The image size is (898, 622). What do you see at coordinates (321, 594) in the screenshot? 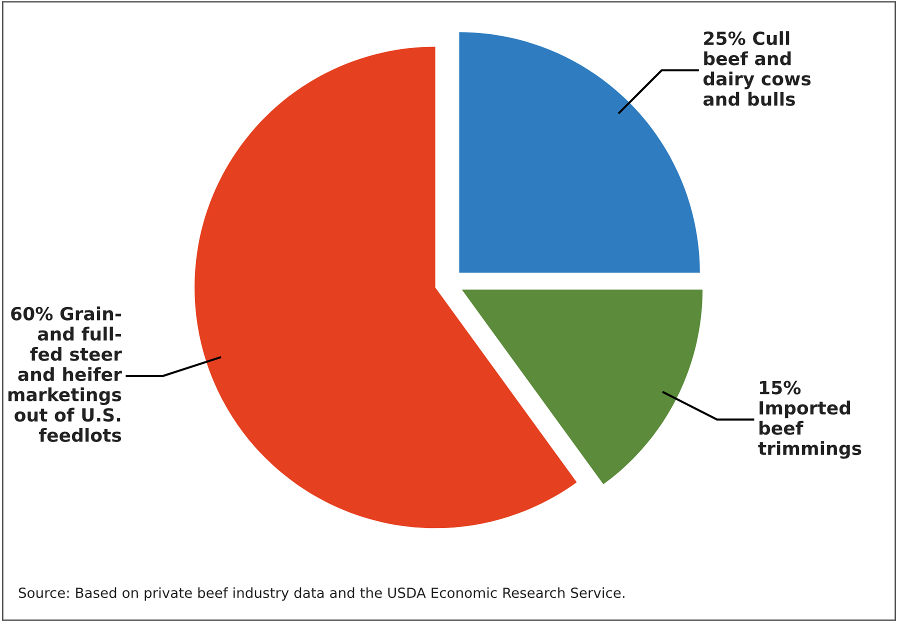
I see `source-note: Source: Based on private beef industry data and the USDA Economic Research Service.` at bounding box center [321, 594].